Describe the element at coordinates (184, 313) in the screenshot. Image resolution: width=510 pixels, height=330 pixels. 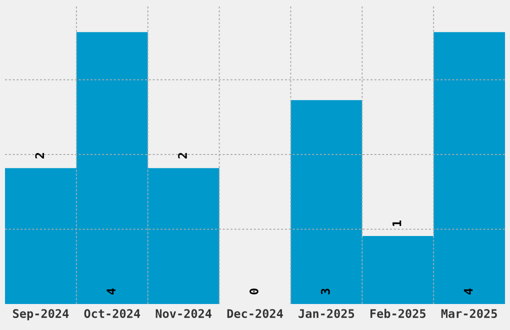
I see `x-tick-label: Nov-2024` at that location.